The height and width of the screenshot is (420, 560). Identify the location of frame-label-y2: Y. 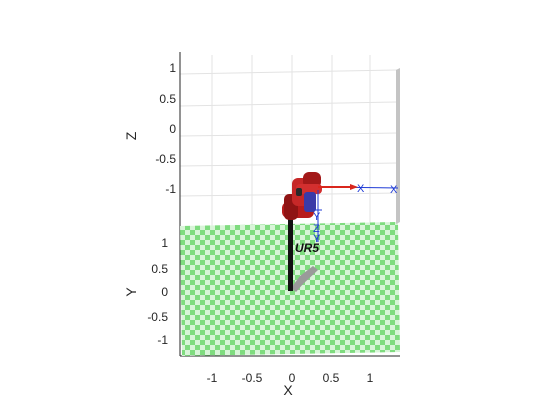
(317, 239).